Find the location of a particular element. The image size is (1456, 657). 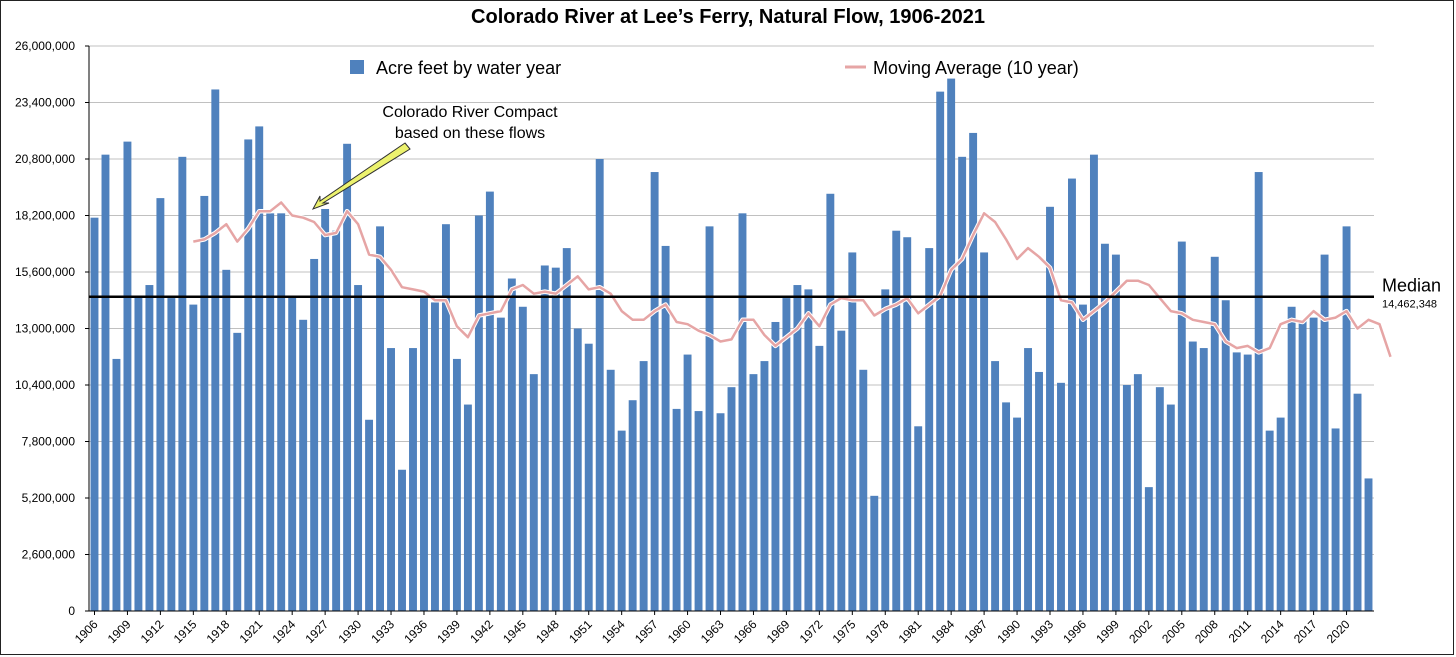

annotation-line-2: based on these flows is located at coordinates (470, 133).